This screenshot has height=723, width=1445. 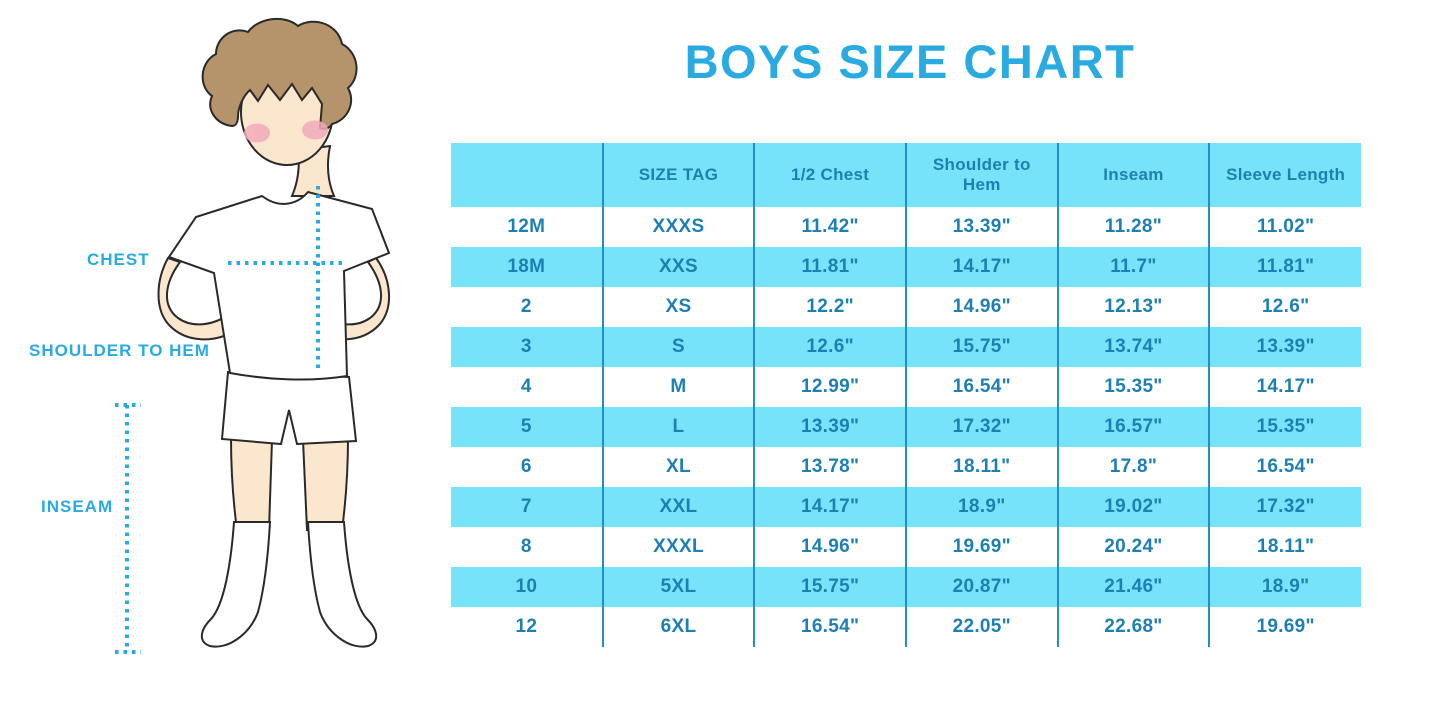 What do you see at coordinates (236, 584) in the screenshot?
I see `boy-left-sock` at bounding box center [236, 584].